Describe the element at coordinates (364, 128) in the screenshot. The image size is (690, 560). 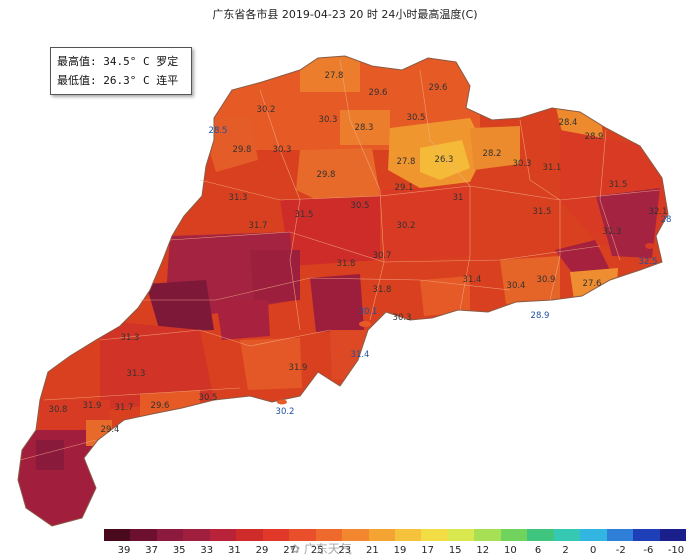
I see `temperature-label: 28.3` at that location.